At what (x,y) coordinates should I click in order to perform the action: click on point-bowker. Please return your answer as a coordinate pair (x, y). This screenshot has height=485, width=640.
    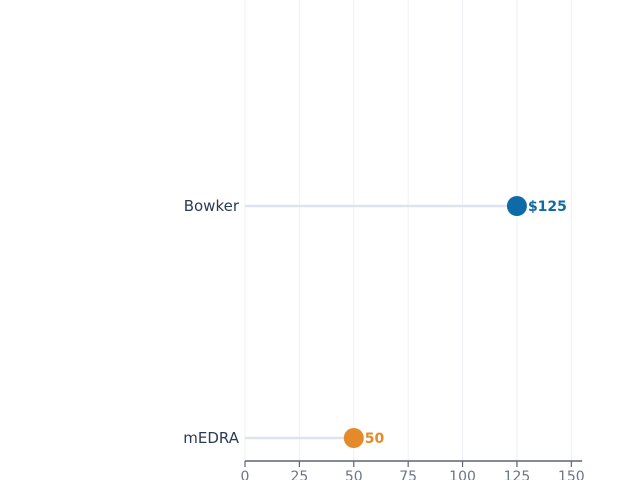
    Looking at the image, I should click on (516, 206).